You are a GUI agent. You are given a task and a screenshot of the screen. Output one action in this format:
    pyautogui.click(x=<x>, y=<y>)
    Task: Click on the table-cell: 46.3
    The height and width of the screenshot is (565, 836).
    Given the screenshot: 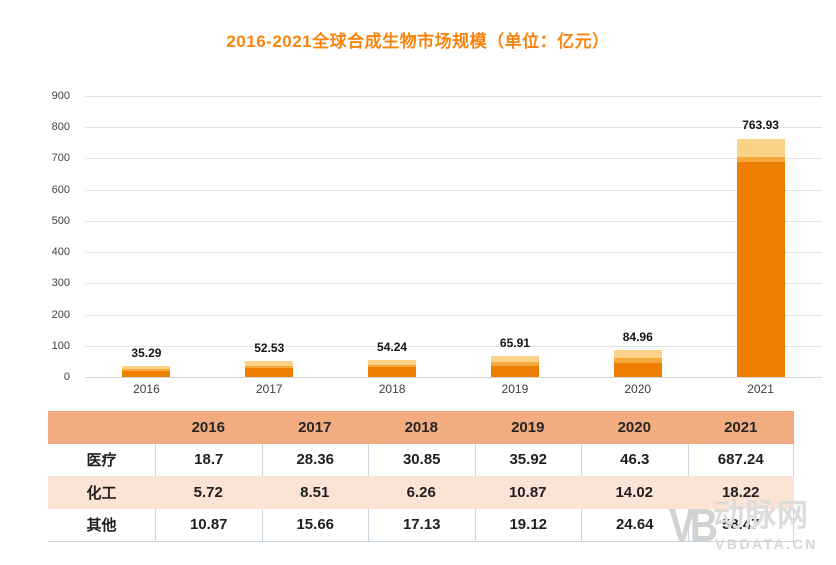 What is the action you would take?
    pyautogui.click(x=634, y=459)
    